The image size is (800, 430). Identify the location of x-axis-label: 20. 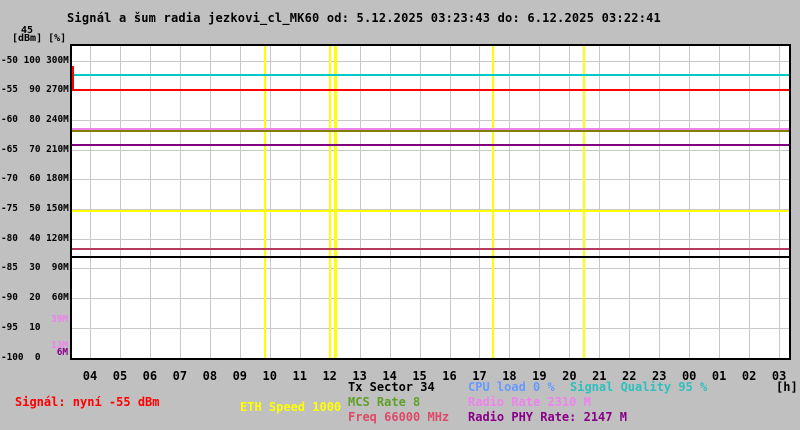
(569, 376).